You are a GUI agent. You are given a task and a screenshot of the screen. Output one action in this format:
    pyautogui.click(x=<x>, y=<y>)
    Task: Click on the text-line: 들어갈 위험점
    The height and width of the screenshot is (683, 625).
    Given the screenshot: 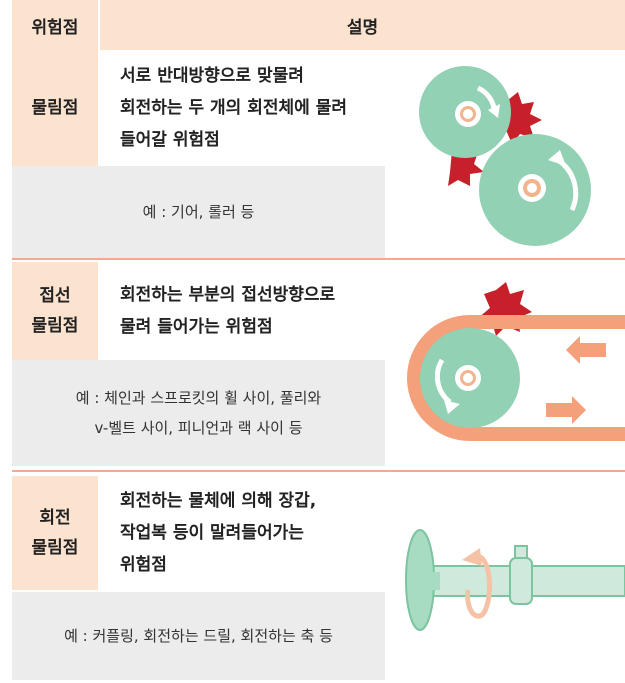 What is the action you would take?
    pyautogui.click(x=170, y=140)
    